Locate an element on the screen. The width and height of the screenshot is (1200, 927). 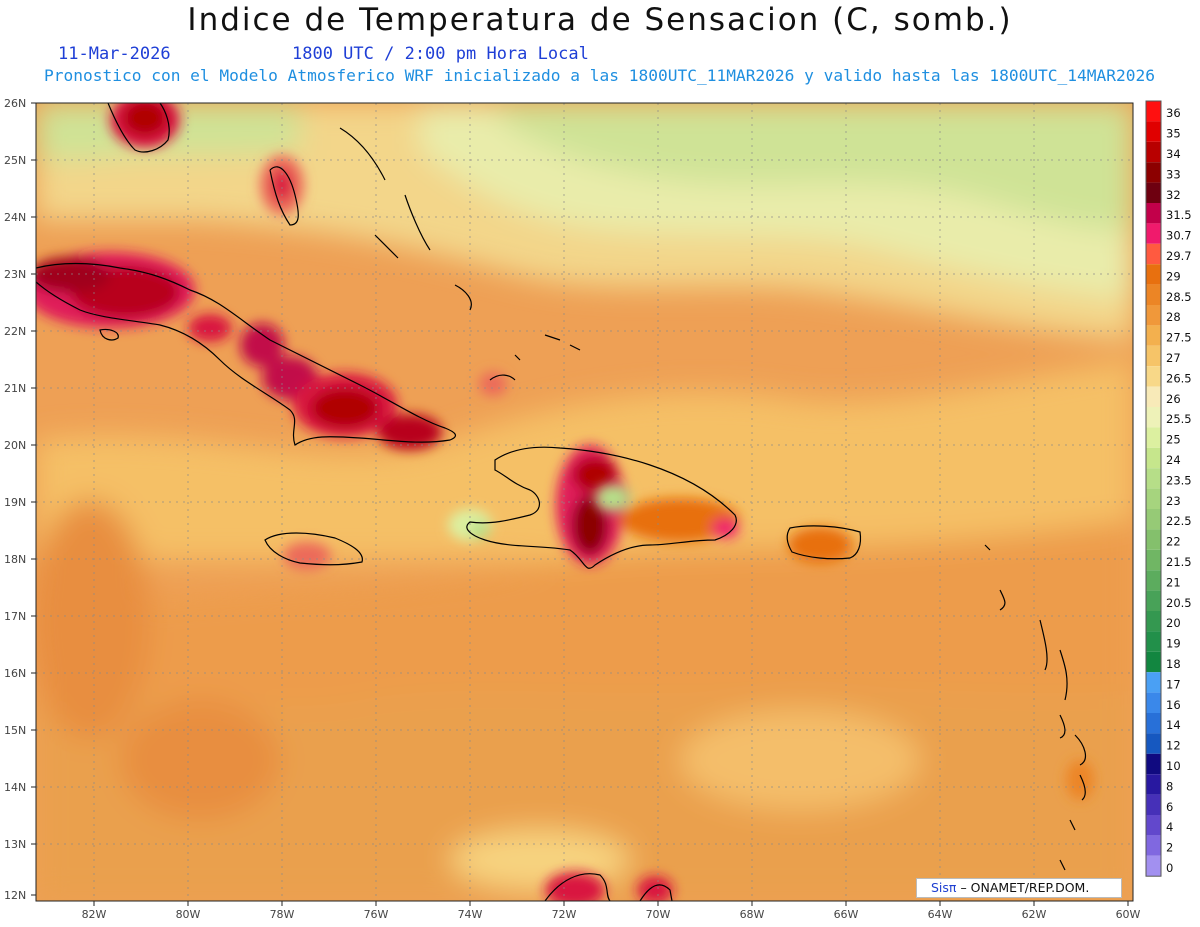
lon-axis is located at coordinates (611, 903).